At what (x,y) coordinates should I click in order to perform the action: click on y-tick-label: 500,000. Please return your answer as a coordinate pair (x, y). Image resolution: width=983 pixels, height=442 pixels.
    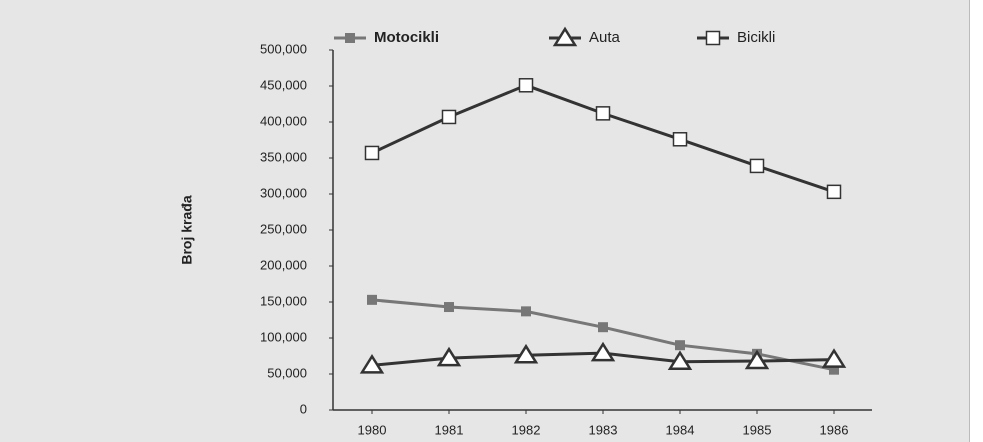
    Looking at the image, I should click on (283, 48).